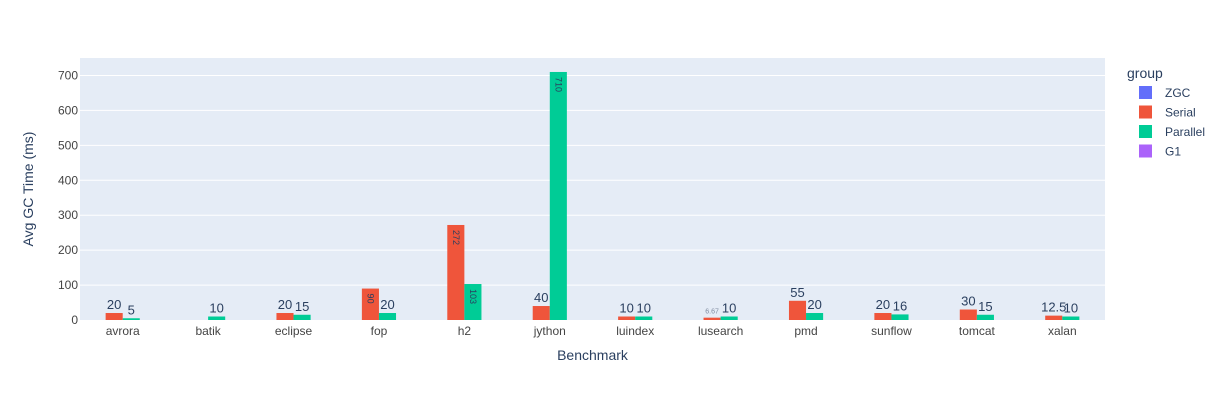 Image resolution: width=1227 pixels, height=405 pixels. I want to click on x-tick-label: jython, so click(549, 331).